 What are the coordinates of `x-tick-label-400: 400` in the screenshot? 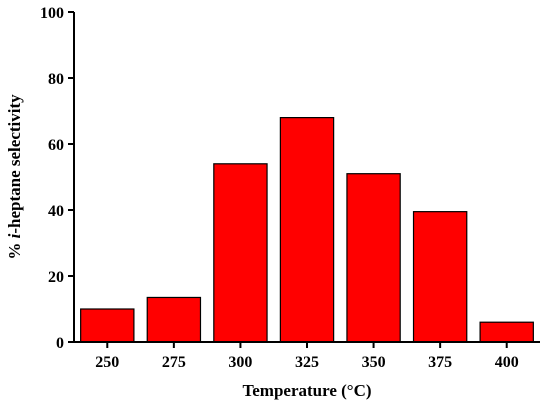 It's located at (507, 362).